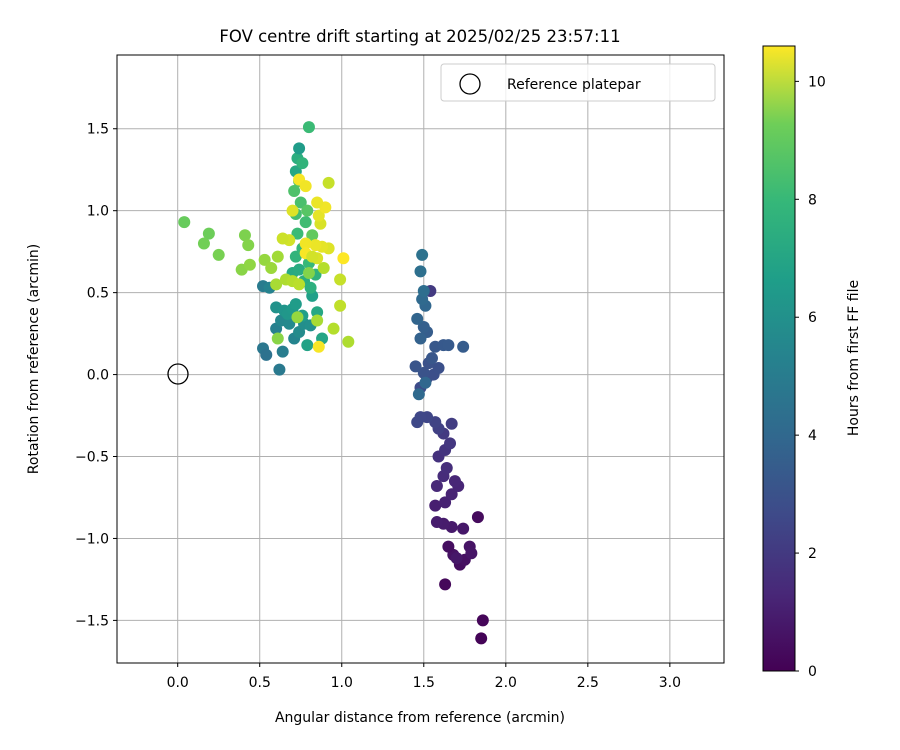  What do you see at coordinates (260, 683) in the screenshot?
I see `x-tick-label: 0.5` at bounding box center [260, 683].